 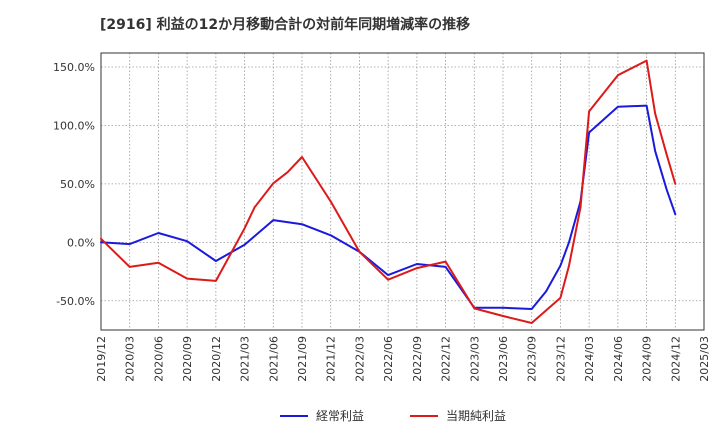 What do you see at coordinates (245, 359) in the screenshot?
I see `x-tick-label: 2021/03` at bounding box center [245, 359].